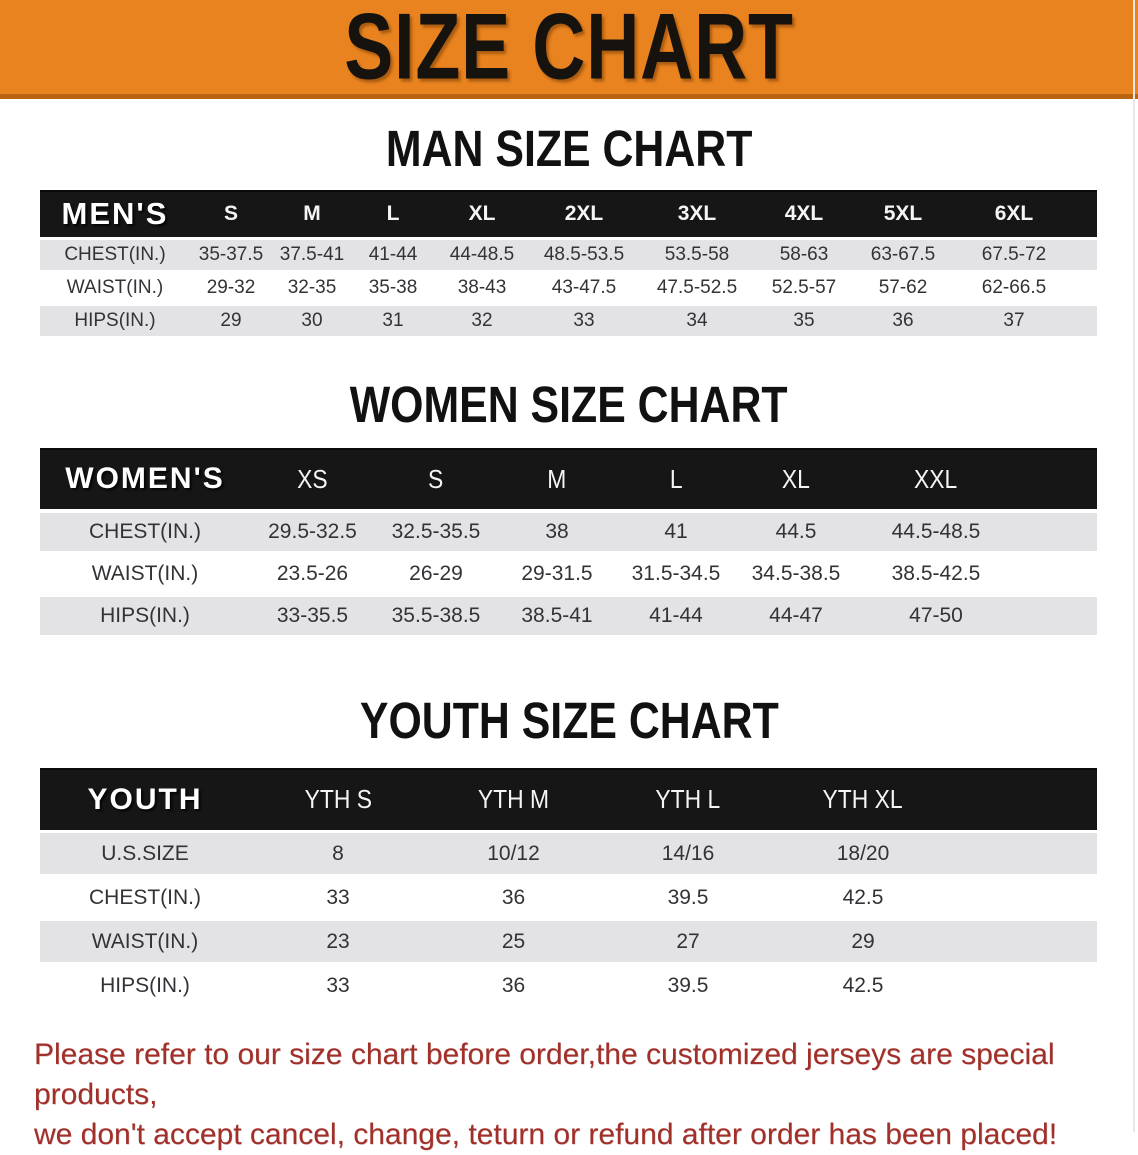 This screenshot has width=1138, height=1155. I want to click on banner: SIZE CHART, so click(569, 49).